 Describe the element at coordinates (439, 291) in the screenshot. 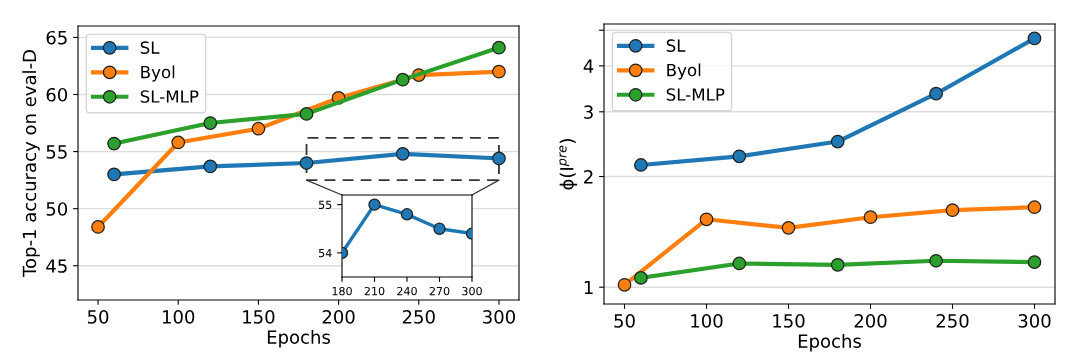

I see `x-tick-label: 270` at that location.